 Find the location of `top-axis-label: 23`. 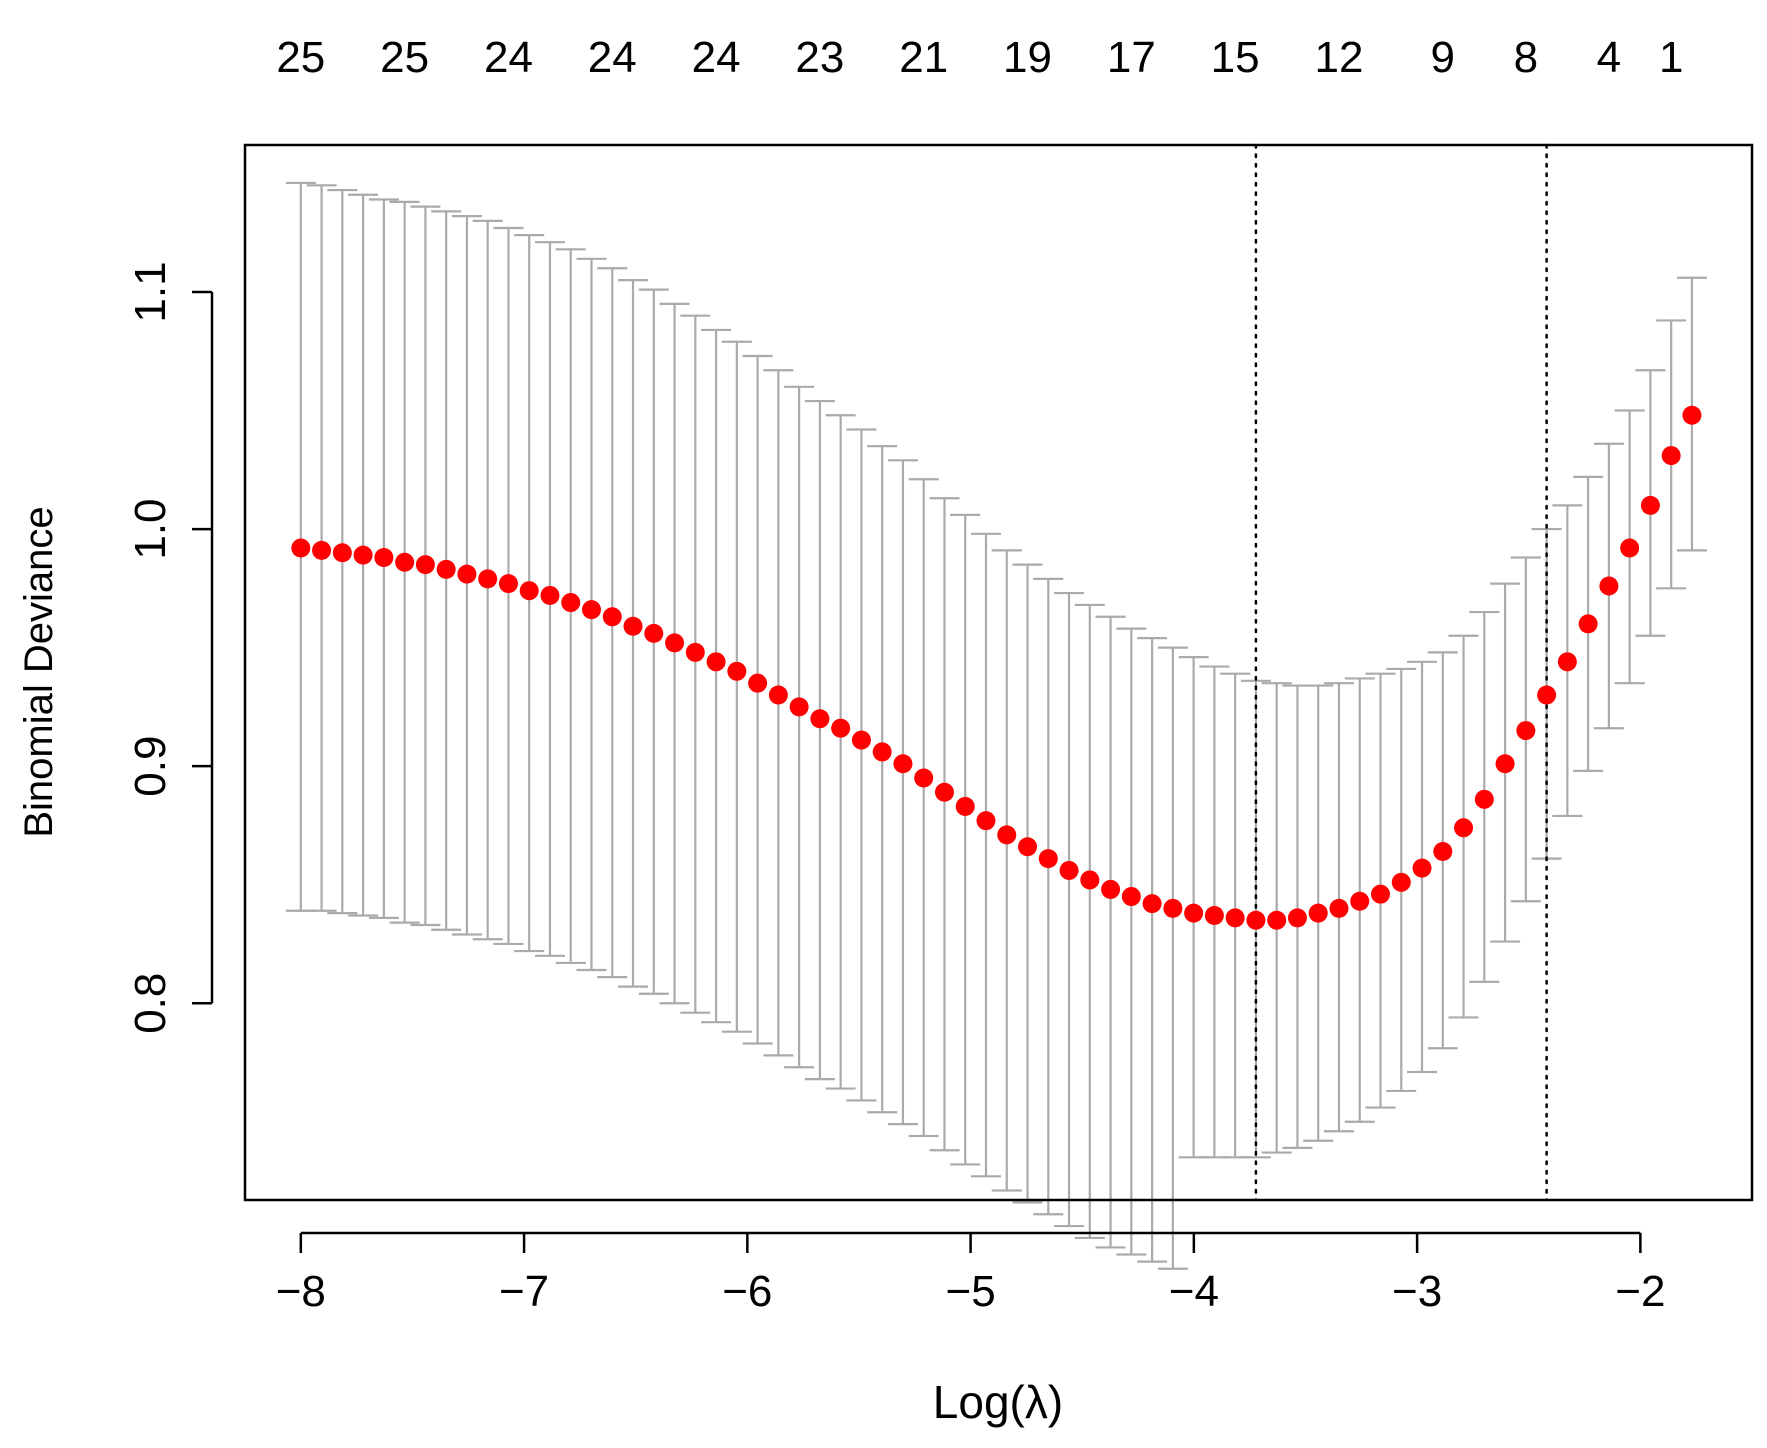

top-axis-label: 23 is located at coordinates (819, 57).